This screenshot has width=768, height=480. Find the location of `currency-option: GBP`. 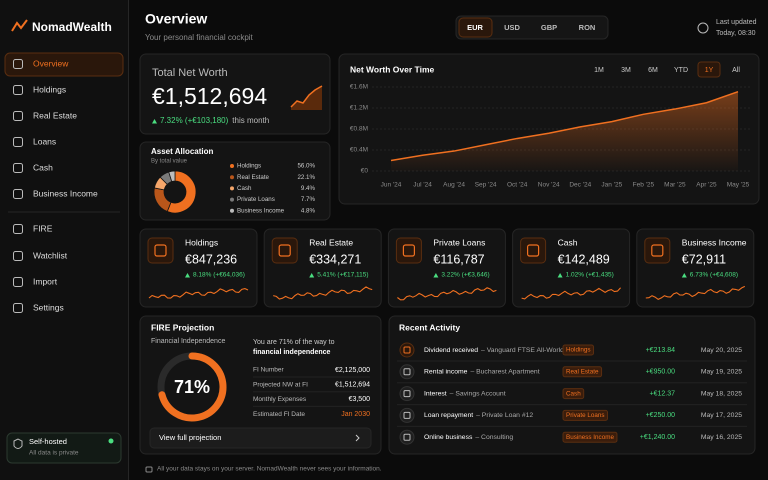

currency-option: GBP is located at coordinates (549, 27).